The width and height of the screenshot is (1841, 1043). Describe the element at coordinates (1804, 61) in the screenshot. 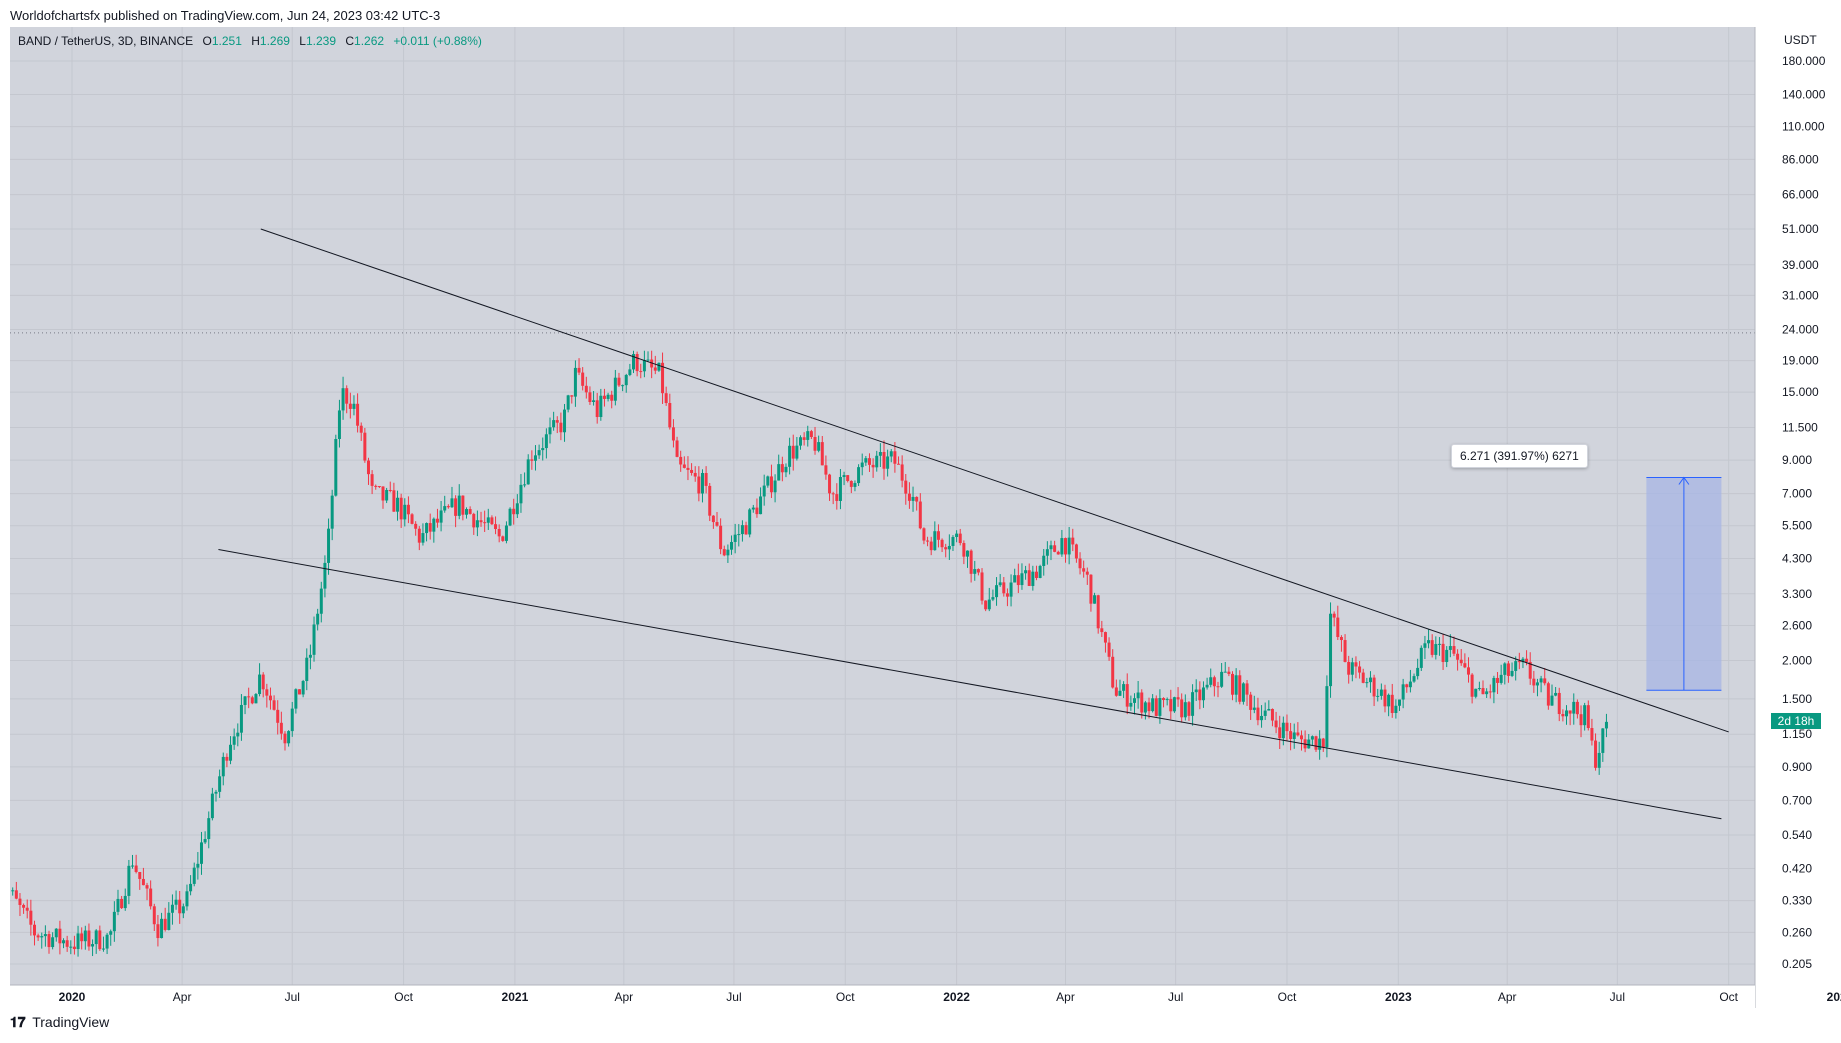

I see `price-tick-label: 180.000` at that location.